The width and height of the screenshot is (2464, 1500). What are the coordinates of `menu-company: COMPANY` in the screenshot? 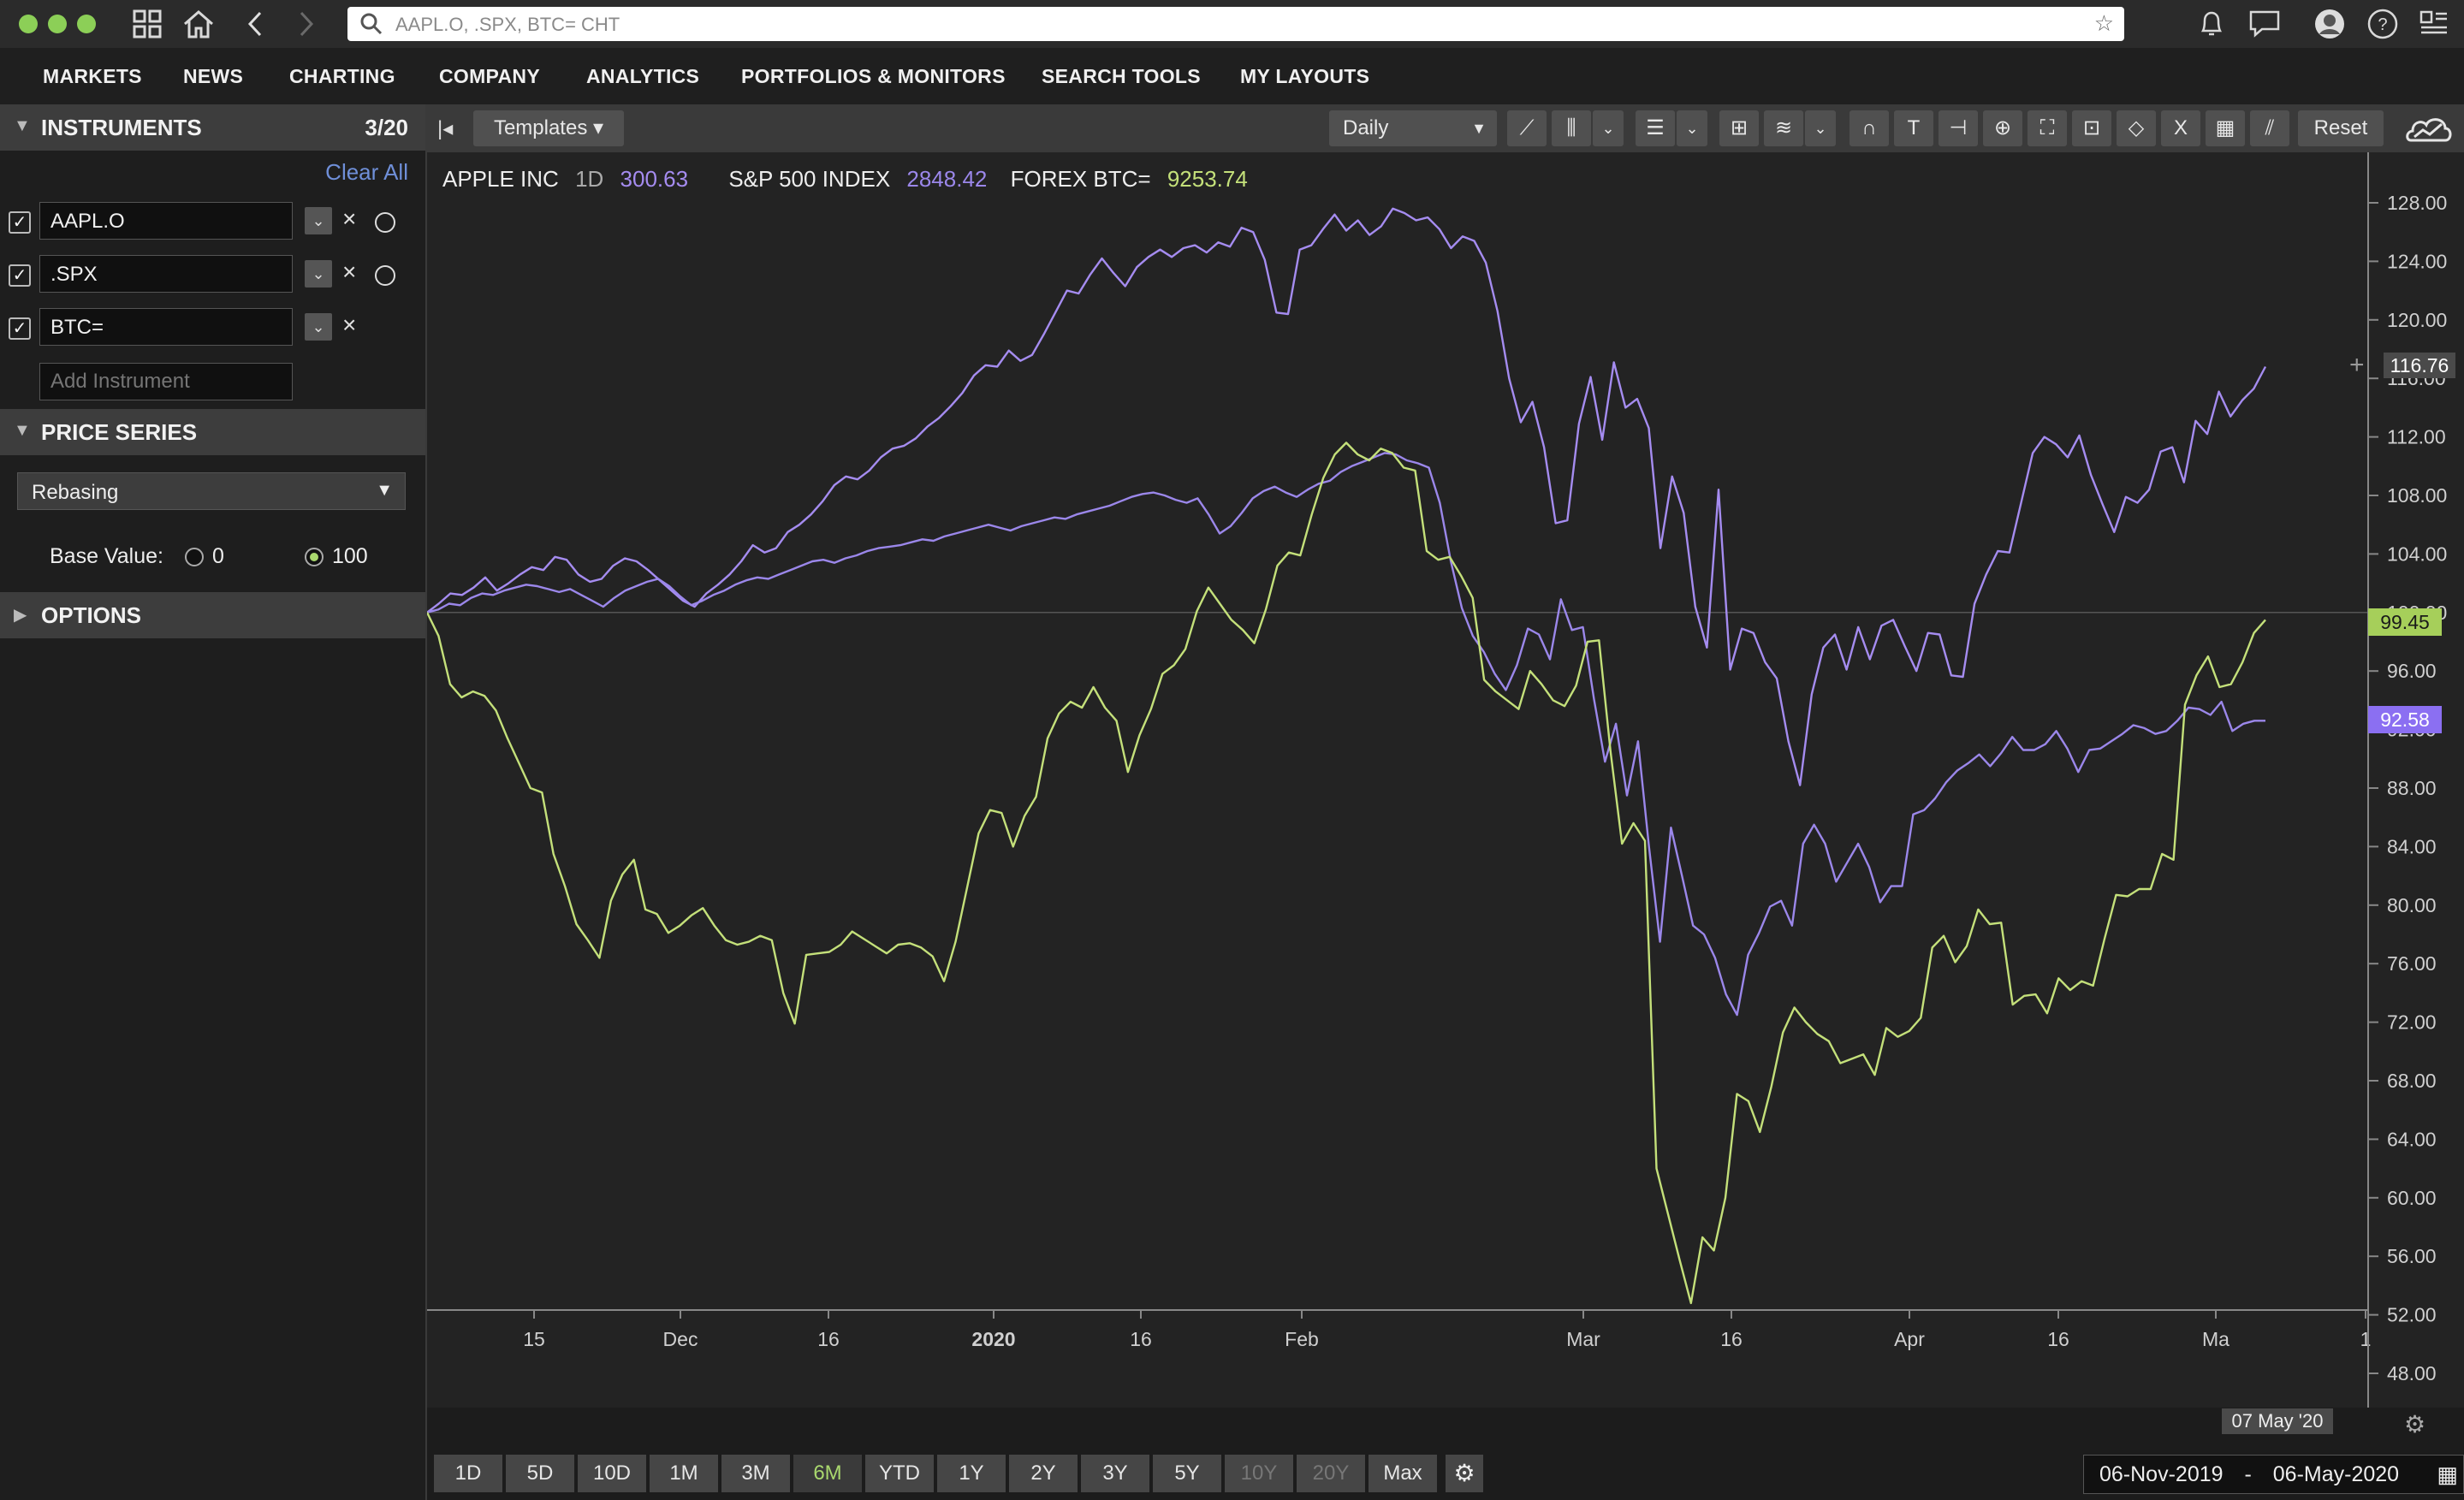 It's located at (489, 76).